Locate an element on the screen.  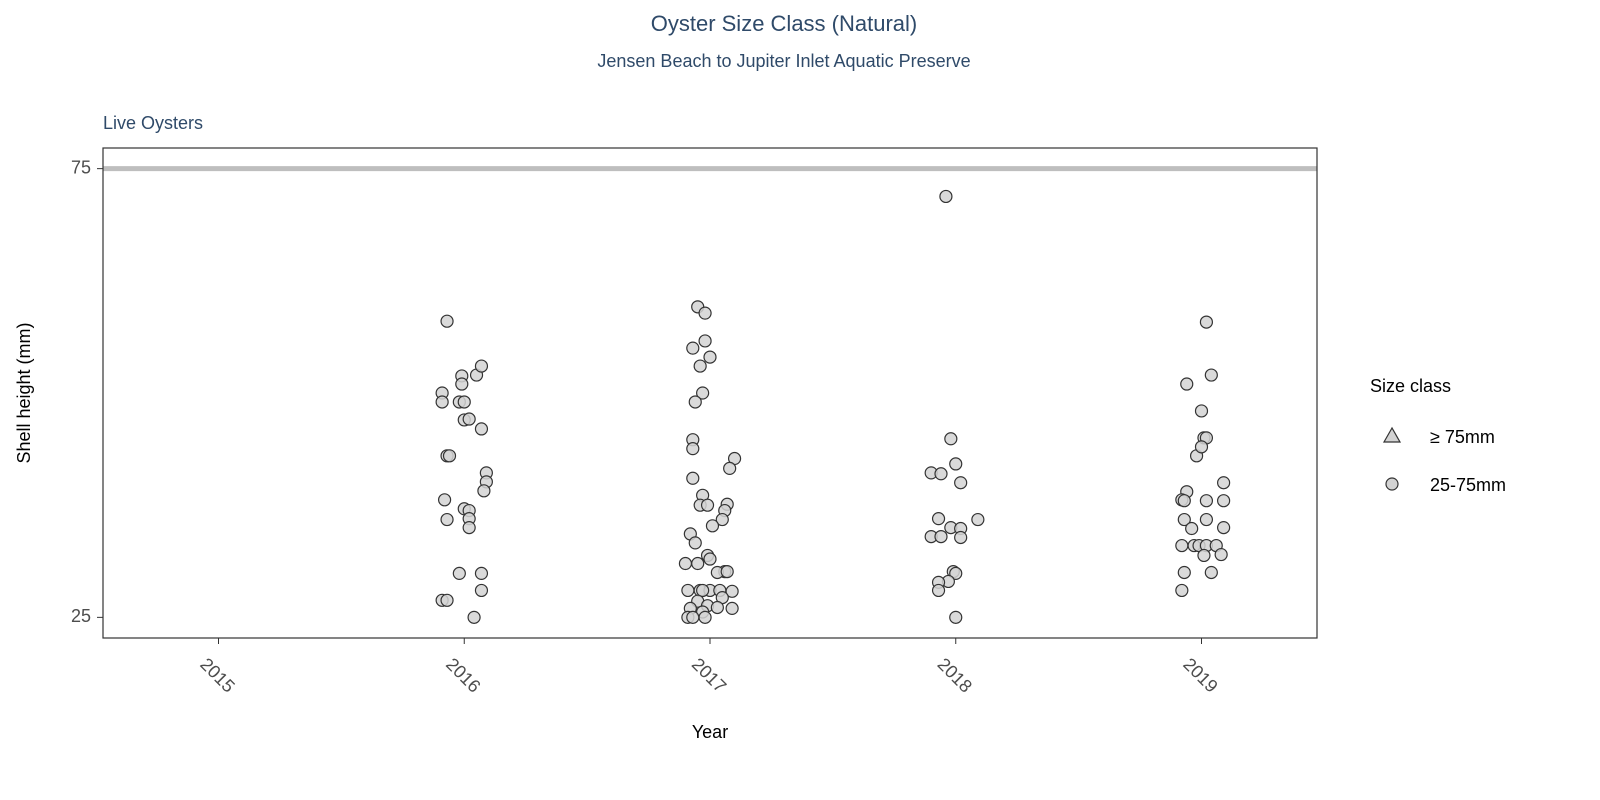
y-axis-label: Shell height (mm) is located at coordinates (24, 392).